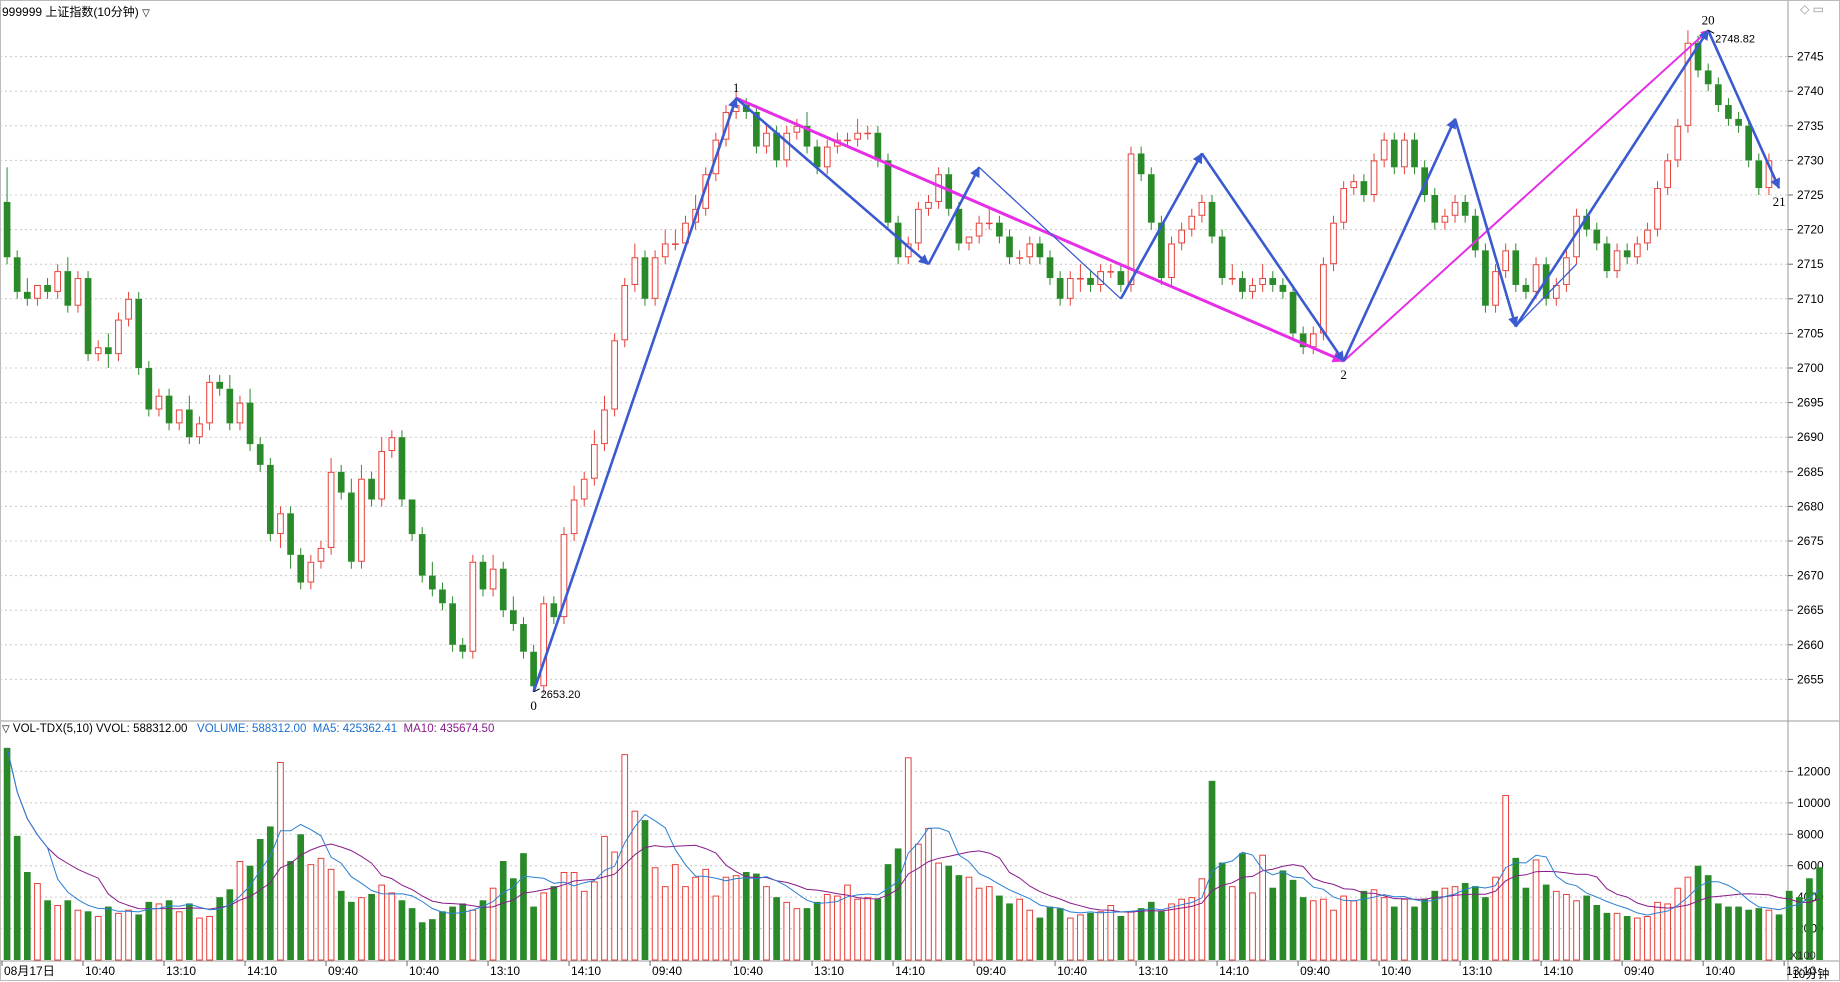  Describe the element at coordinates (1818, 9) in the screenshot. I see `restore-icon: ▭` at that location.